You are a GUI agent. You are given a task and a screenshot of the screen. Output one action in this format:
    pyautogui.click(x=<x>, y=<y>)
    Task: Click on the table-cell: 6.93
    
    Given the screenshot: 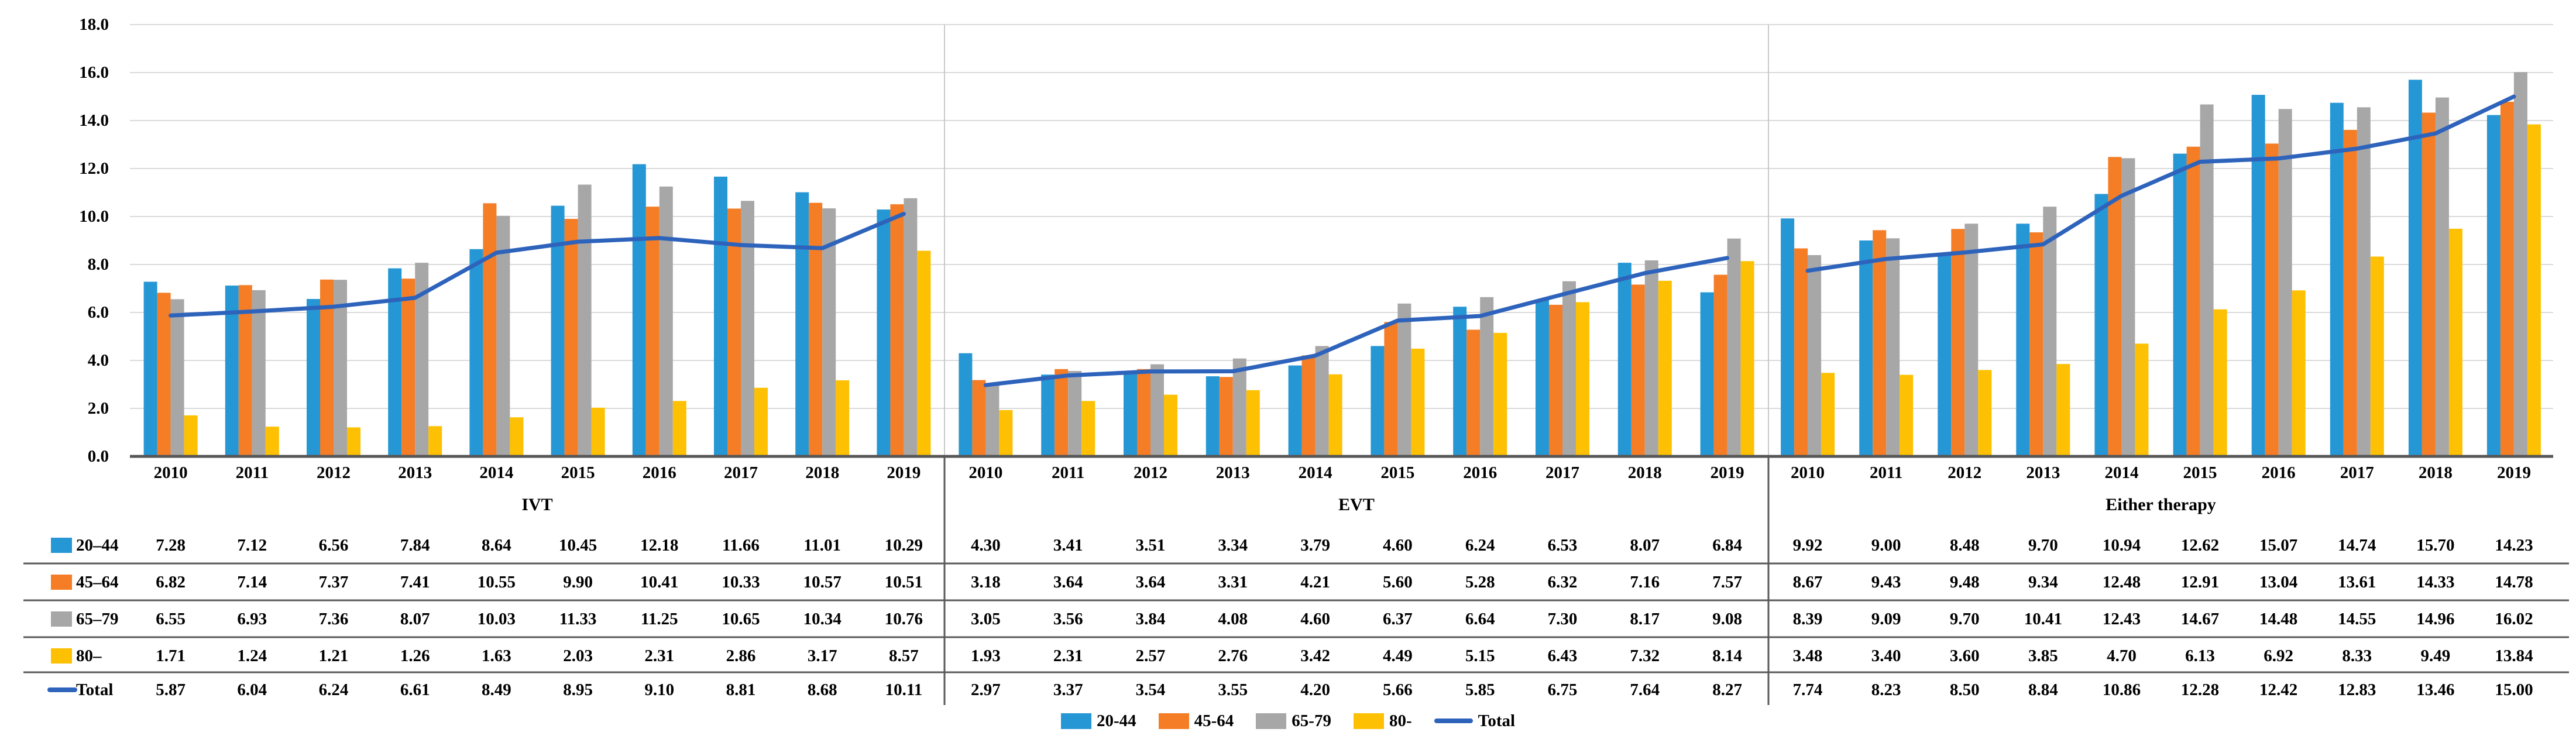 What is the action you would take?
    pyautogui.click(x=252, y=619)
    